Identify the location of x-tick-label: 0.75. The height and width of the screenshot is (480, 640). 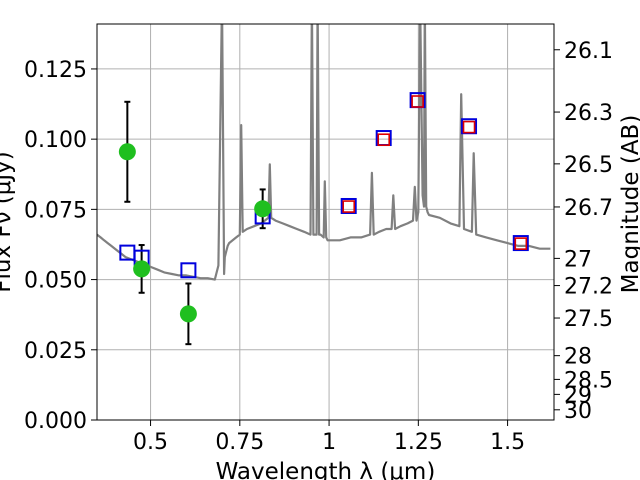
(239, 442).